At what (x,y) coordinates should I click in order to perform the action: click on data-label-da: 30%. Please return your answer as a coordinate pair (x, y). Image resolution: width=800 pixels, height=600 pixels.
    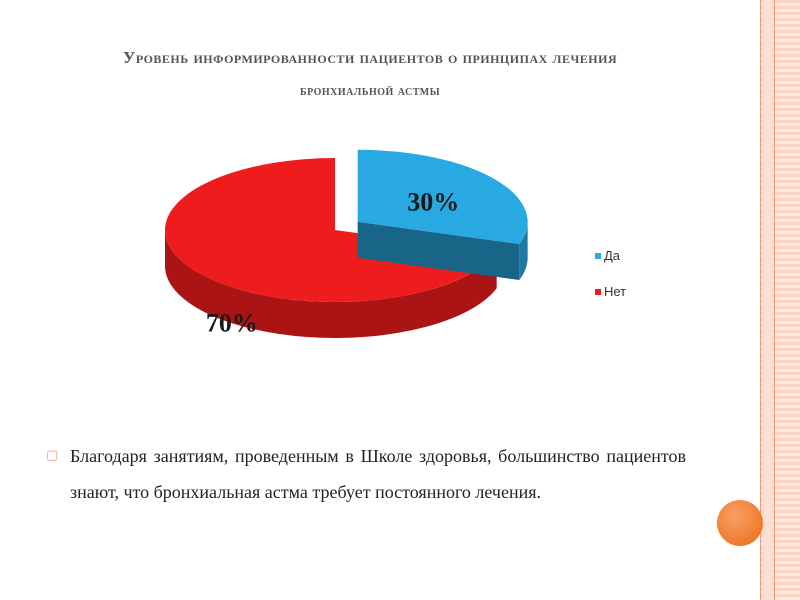
    Looking at the image, I should click on (433, 201).